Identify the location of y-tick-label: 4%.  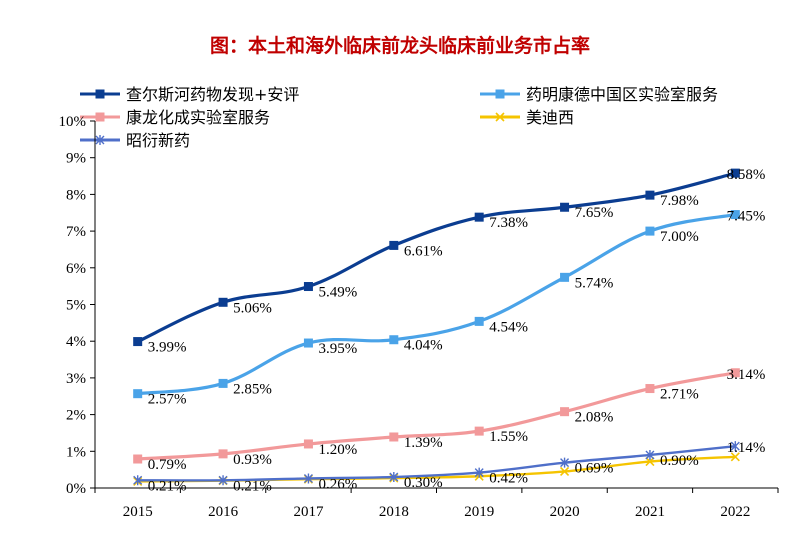
(76, 342).